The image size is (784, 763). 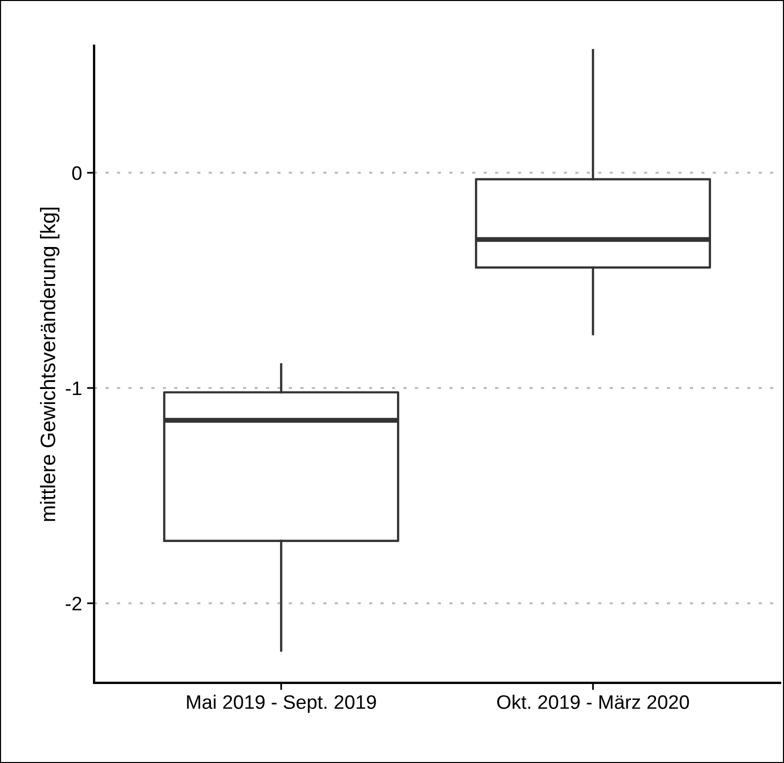 What do you see at coordinates (74, 389) in the screenshot?
I see `y-tick-label: -1` at bounding box center [74, 389].